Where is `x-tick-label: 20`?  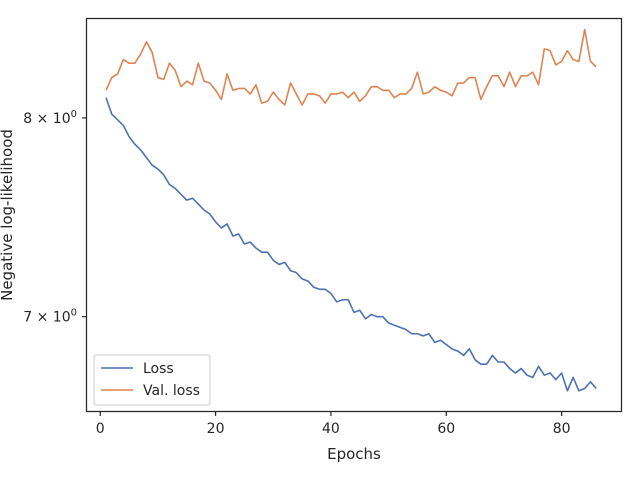 x-tick-label: 20 is located at coordinates (216, 429).